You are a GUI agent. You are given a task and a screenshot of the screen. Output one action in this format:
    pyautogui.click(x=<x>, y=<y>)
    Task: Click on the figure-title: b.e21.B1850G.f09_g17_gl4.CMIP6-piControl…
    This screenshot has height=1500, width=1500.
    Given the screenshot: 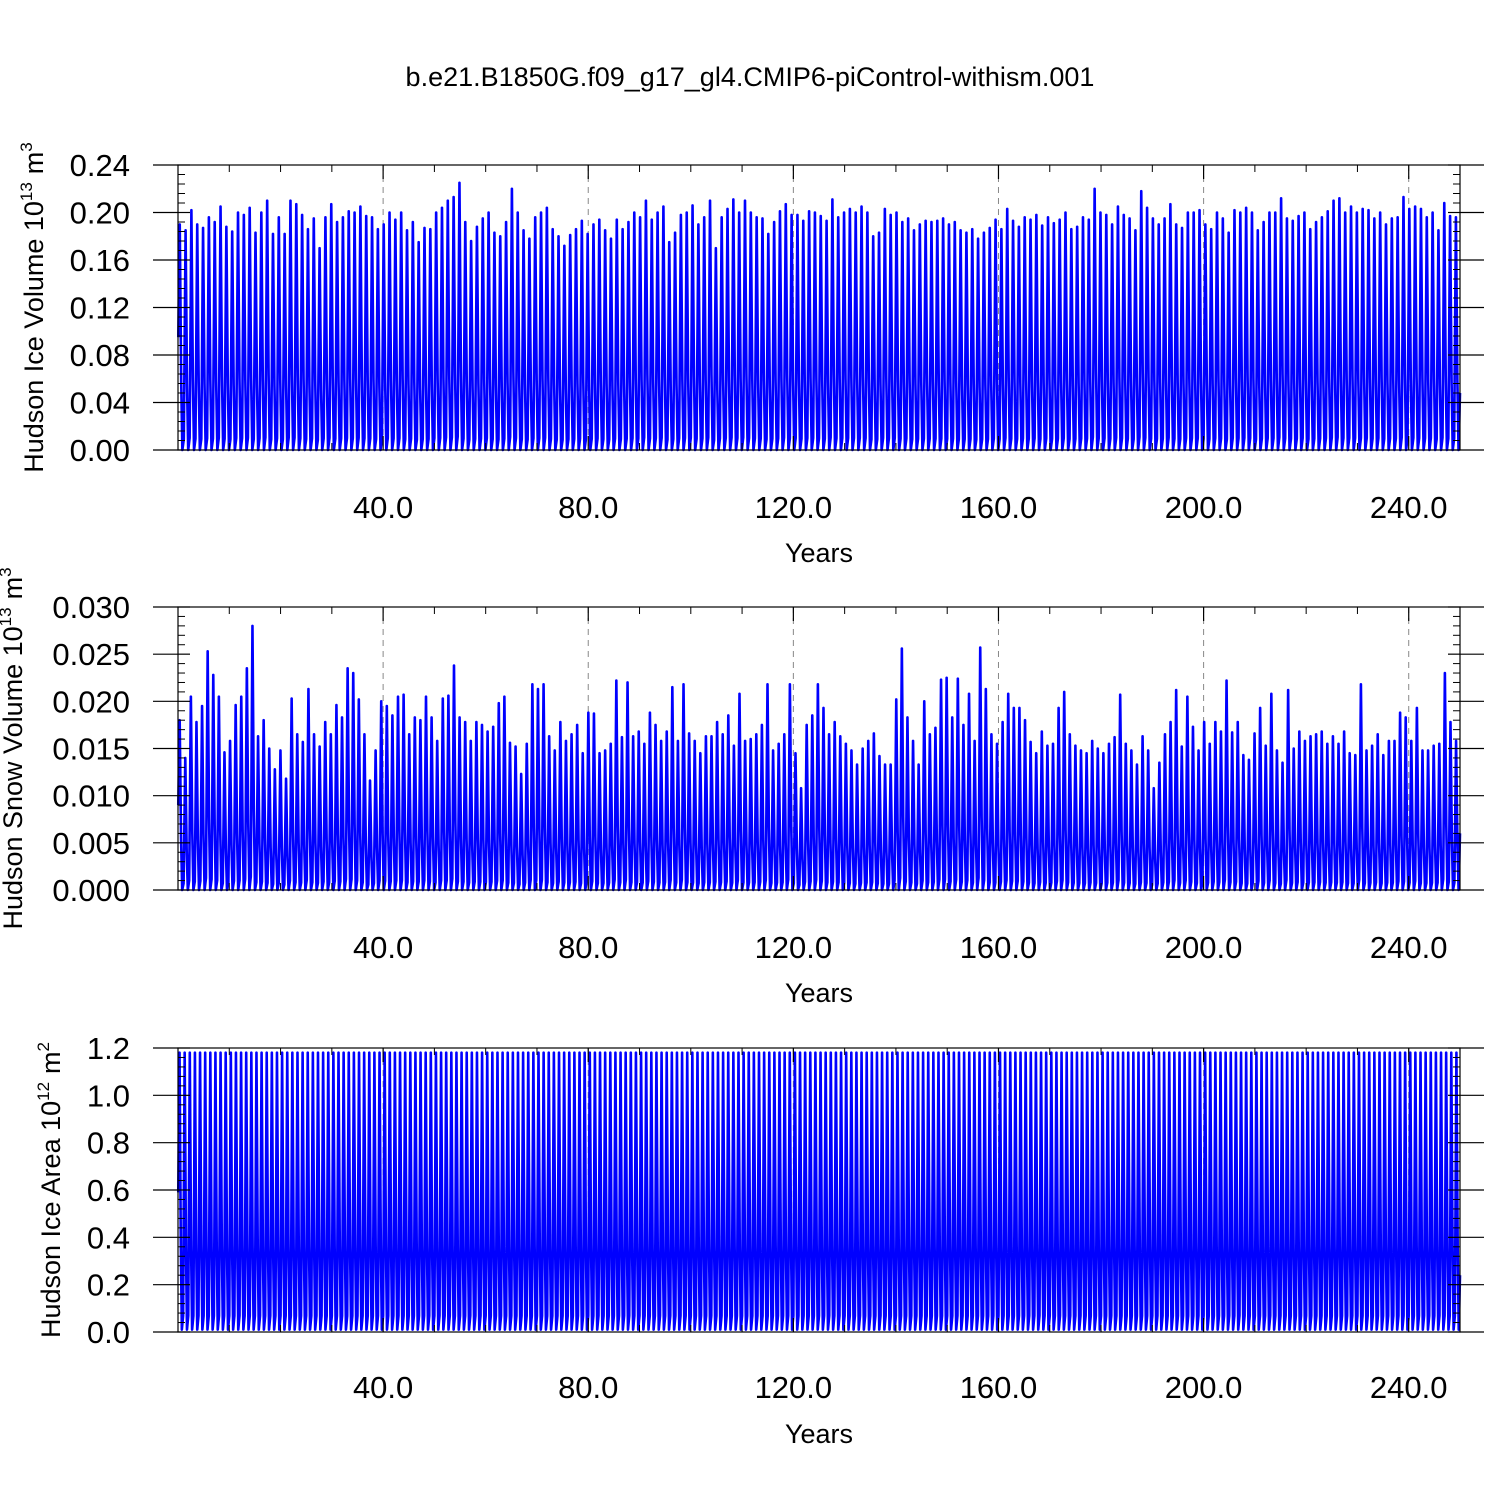 What is the action you would take?
    pyautogui.click(x=750, y=77)
    